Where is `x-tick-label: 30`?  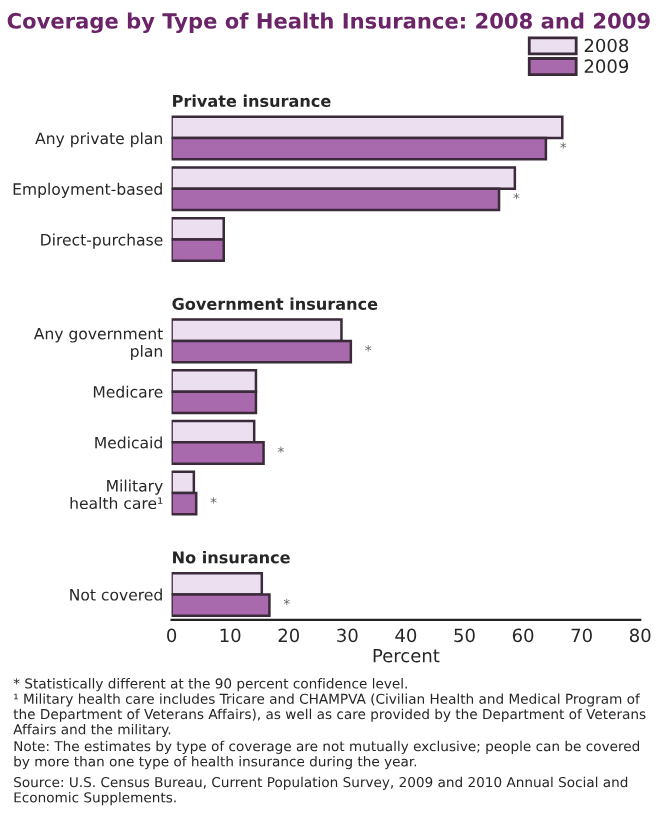 x-tick-label: 30 is located at coordinates (347, 635).